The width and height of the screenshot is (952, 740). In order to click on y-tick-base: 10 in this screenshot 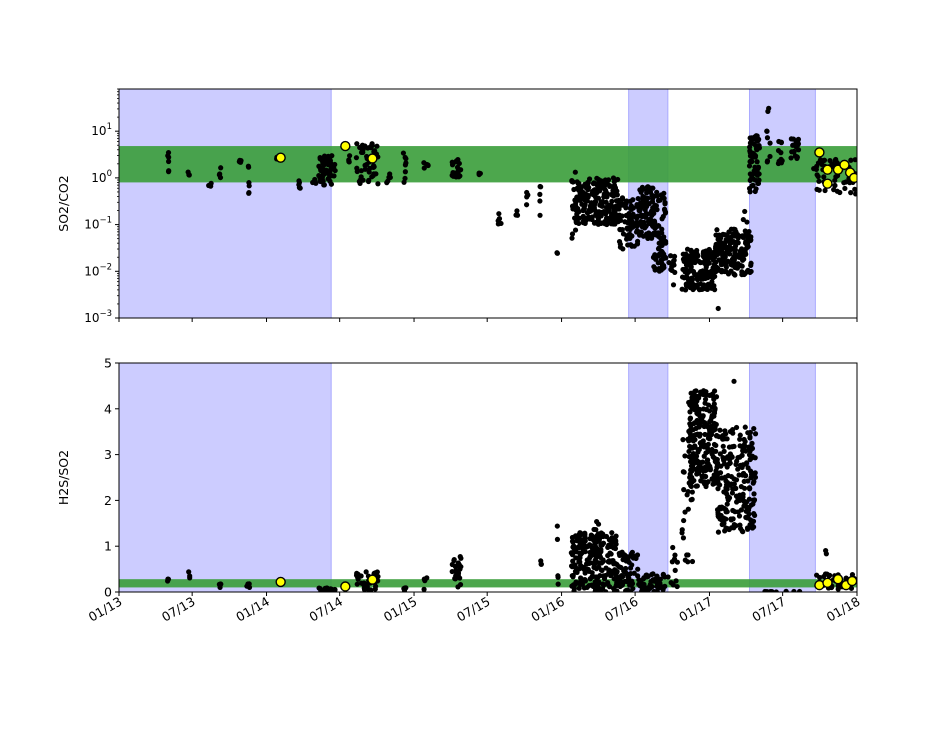, I will do `click(91, 225)`.